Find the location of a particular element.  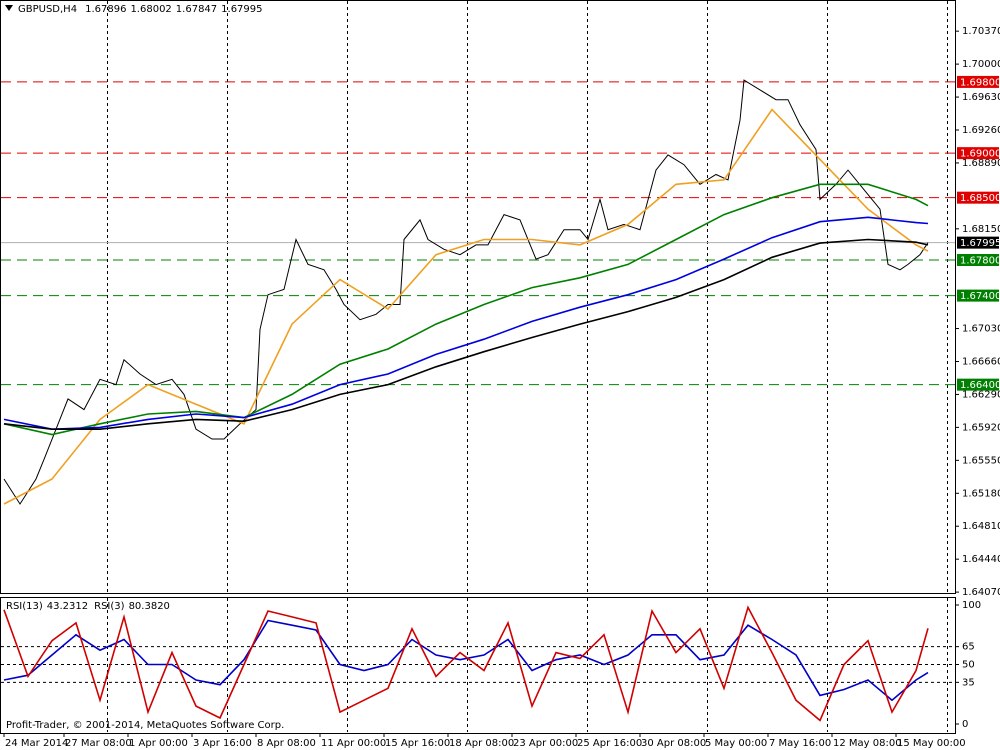

x-tick-label: 1 Apr 00:00 is located at coordinates (158, 743).